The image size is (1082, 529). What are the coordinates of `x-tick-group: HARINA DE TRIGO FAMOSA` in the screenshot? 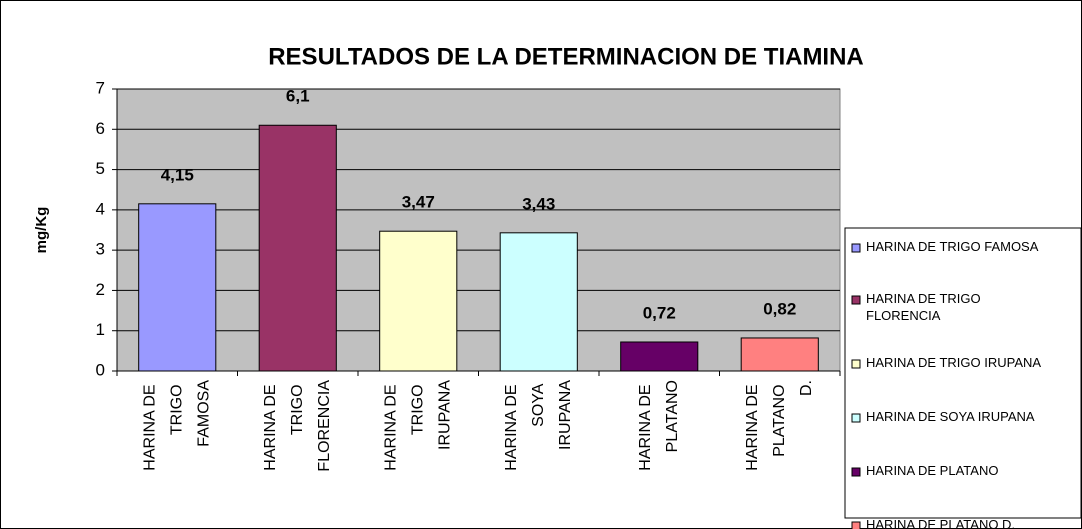 It's located at (176, 425).